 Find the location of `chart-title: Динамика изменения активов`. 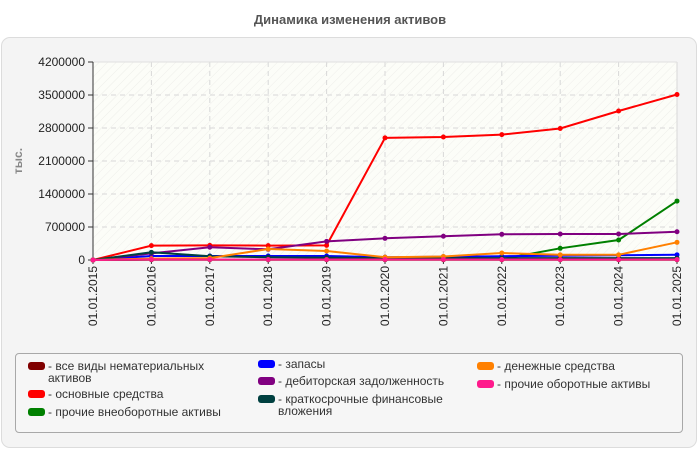

chart-title: Динамика изменения активов is located at coordinates (350, 19).